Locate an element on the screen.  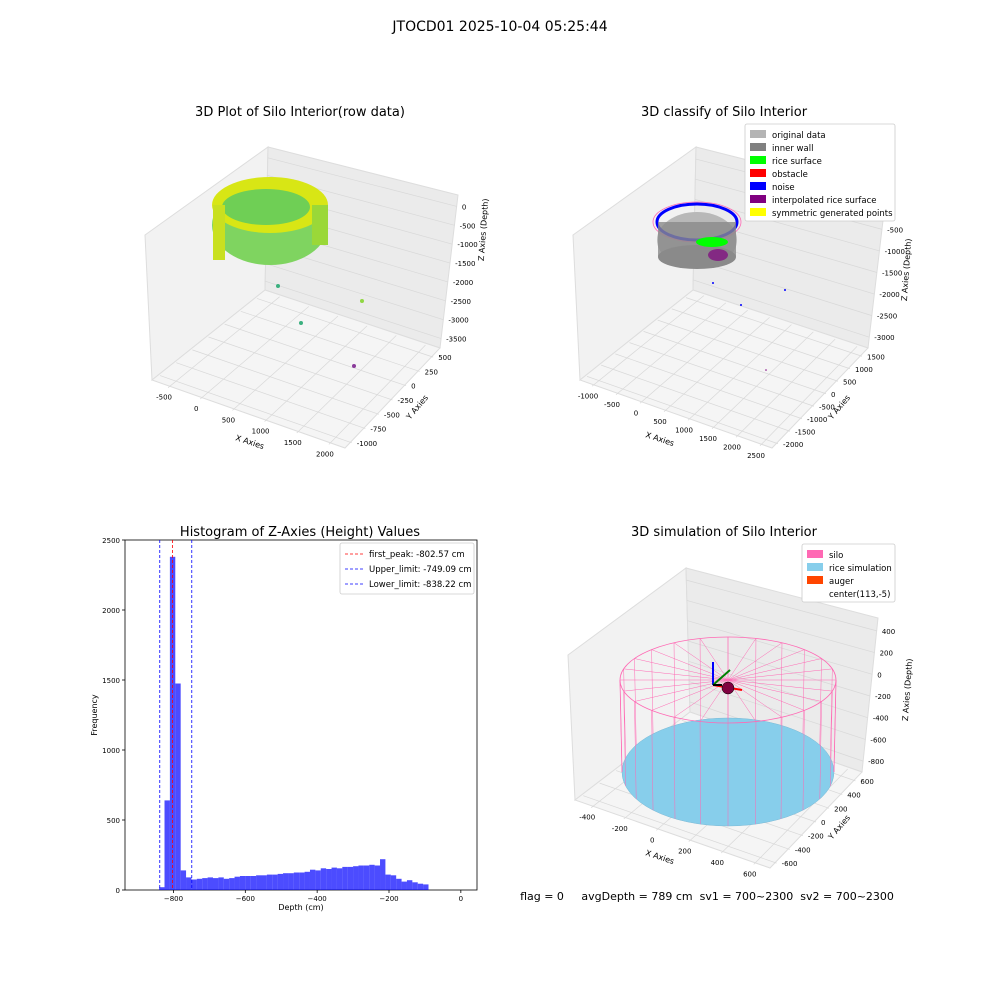
legend-entry: obstacle is located at coordinates (779, 174).